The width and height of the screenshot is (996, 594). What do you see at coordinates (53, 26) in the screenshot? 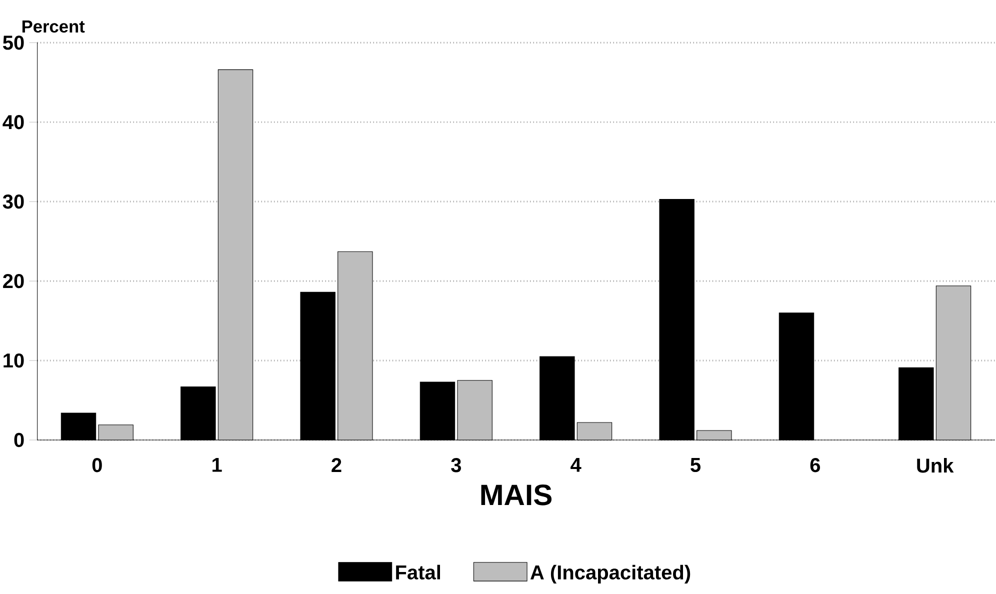
I see `y-axis-title: Percent` at bounding box center [53, 26].